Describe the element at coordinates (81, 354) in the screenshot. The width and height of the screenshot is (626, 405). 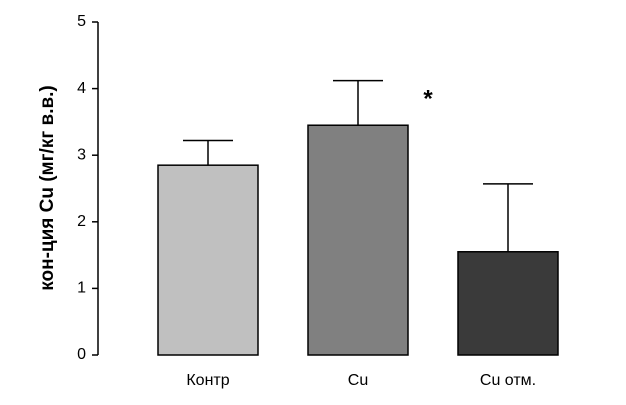
I see `y-tick-label: 0` at that location.